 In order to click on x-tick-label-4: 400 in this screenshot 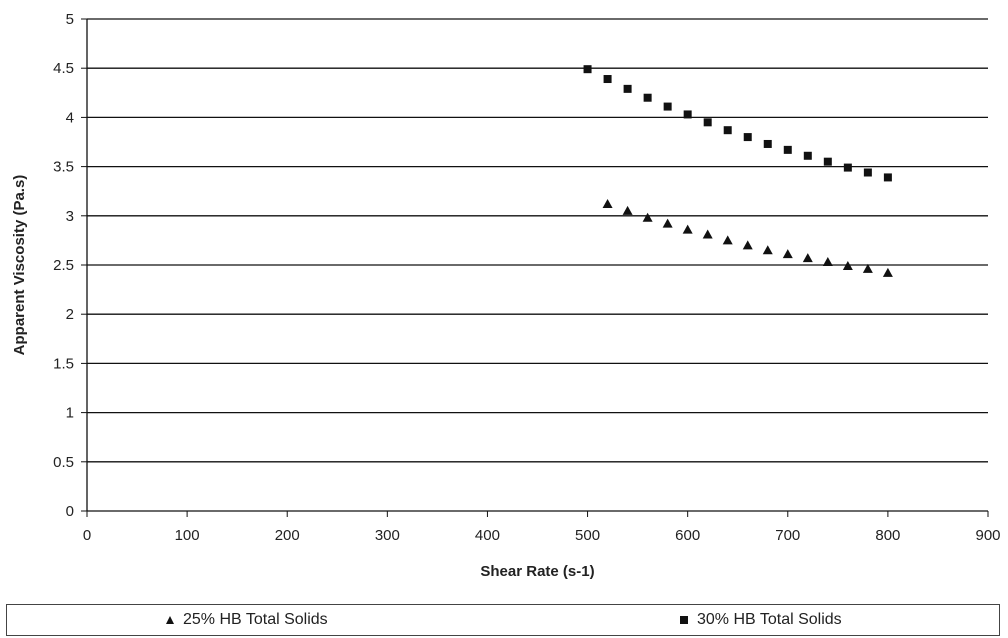, I will do `click(487, 535)`.